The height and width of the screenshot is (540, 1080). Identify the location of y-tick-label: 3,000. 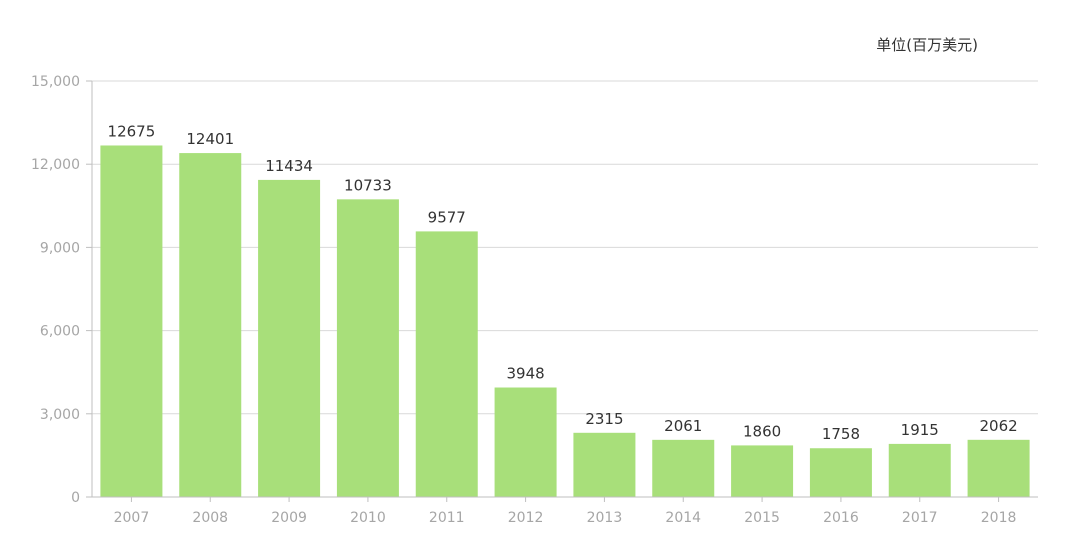
(60, 415).